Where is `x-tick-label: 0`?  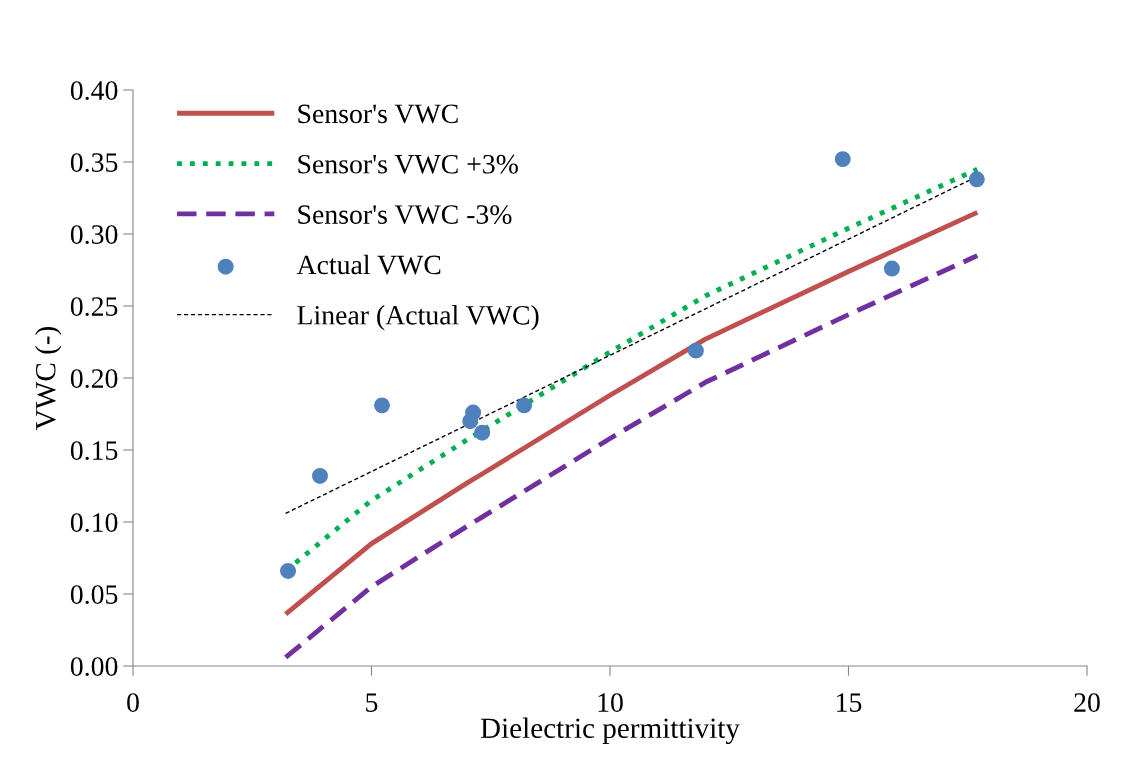 x-tick-label: 0 is located at coordinates (133, 702).